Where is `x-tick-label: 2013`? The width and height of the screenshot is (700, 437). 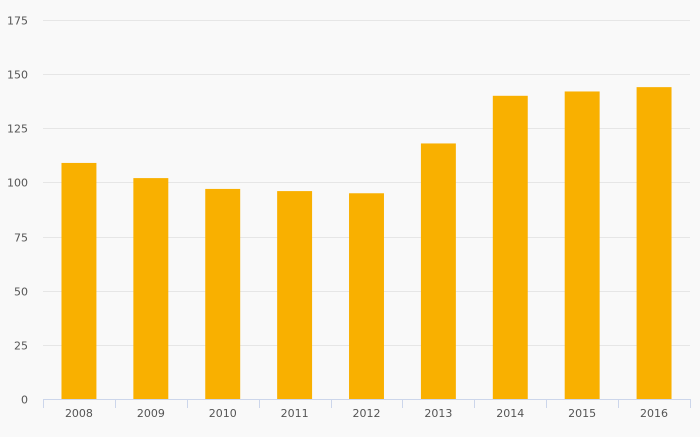
x-tick-label: 2013 is located at coordinates (438, 413).